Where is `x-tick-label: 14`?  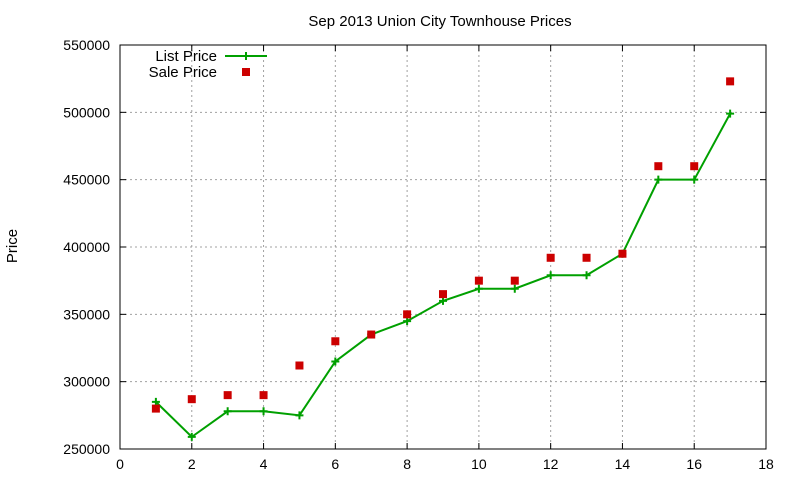 x-tick-label: 14 is located at coordinates (623, 464).